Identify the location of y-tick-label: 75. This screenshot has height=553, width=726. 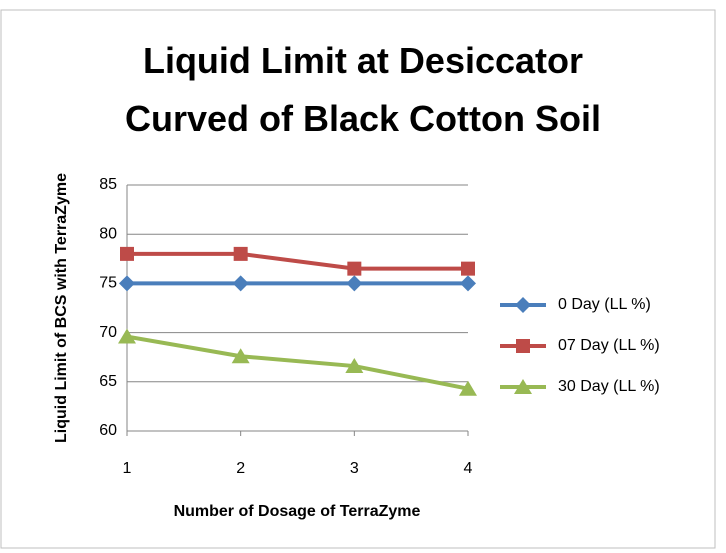
(108, 283).